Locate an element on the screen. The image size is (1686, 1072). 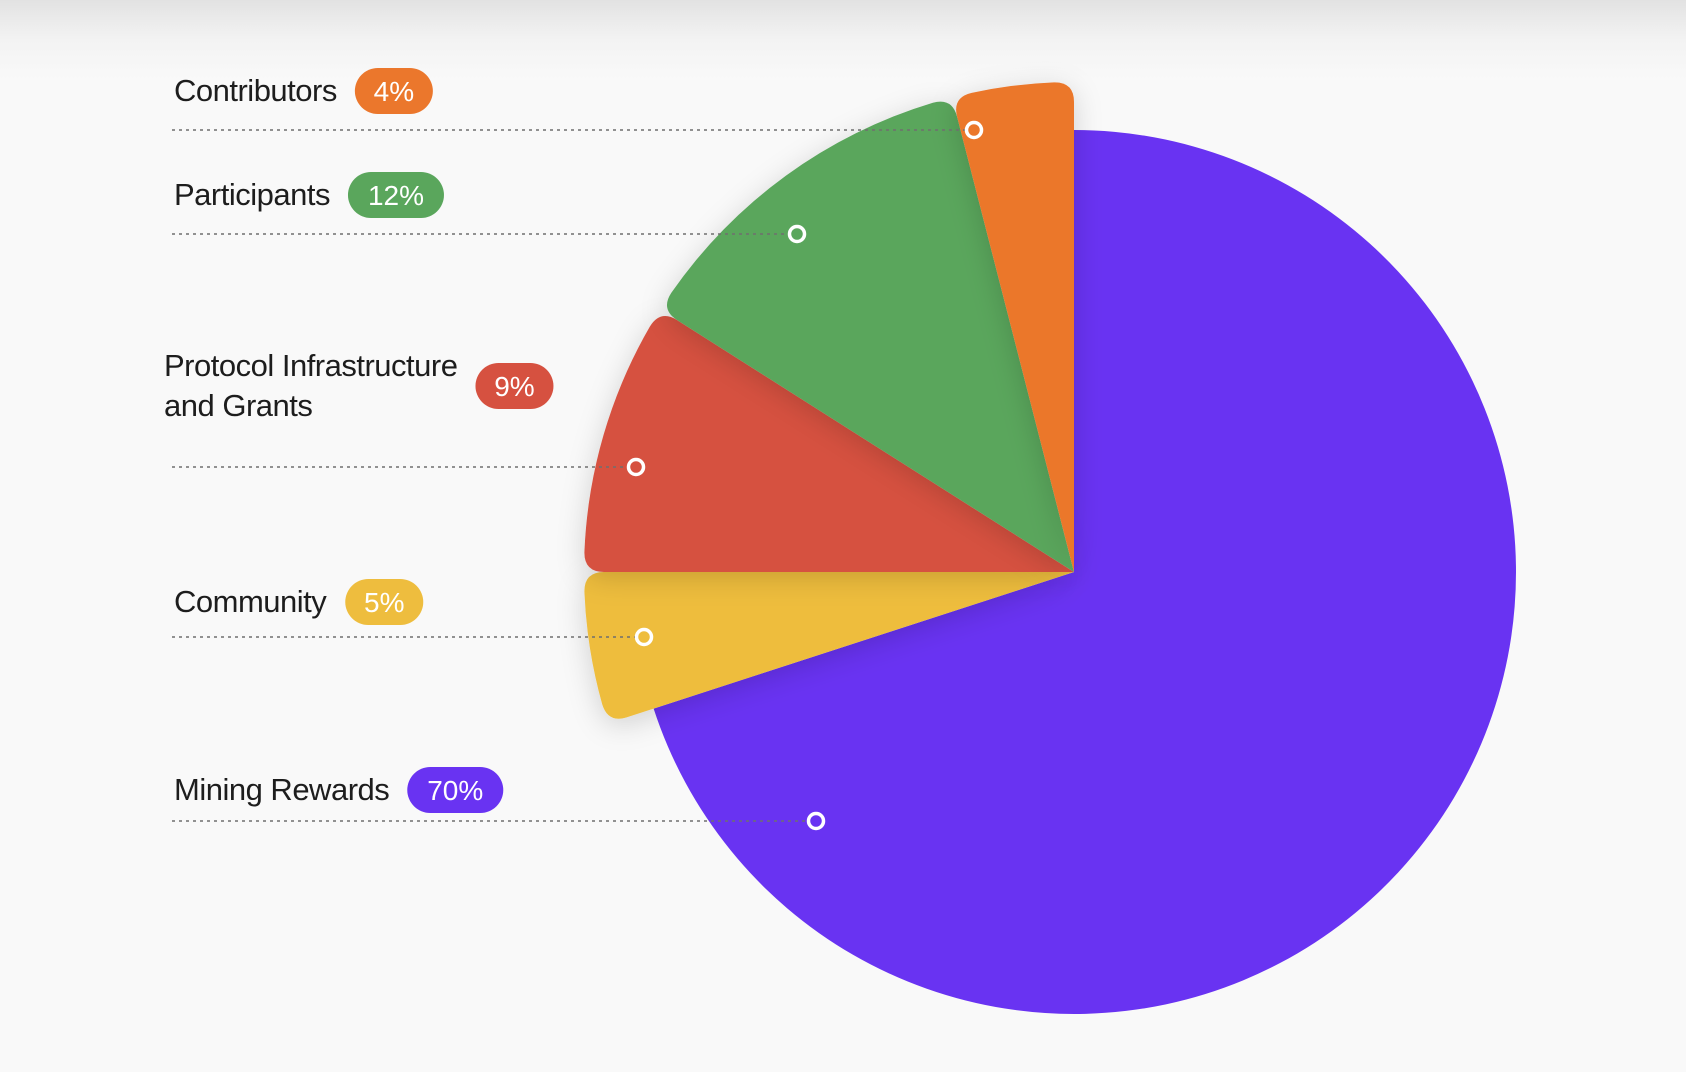
percent-badge-community is located at coordinates (384, 602).